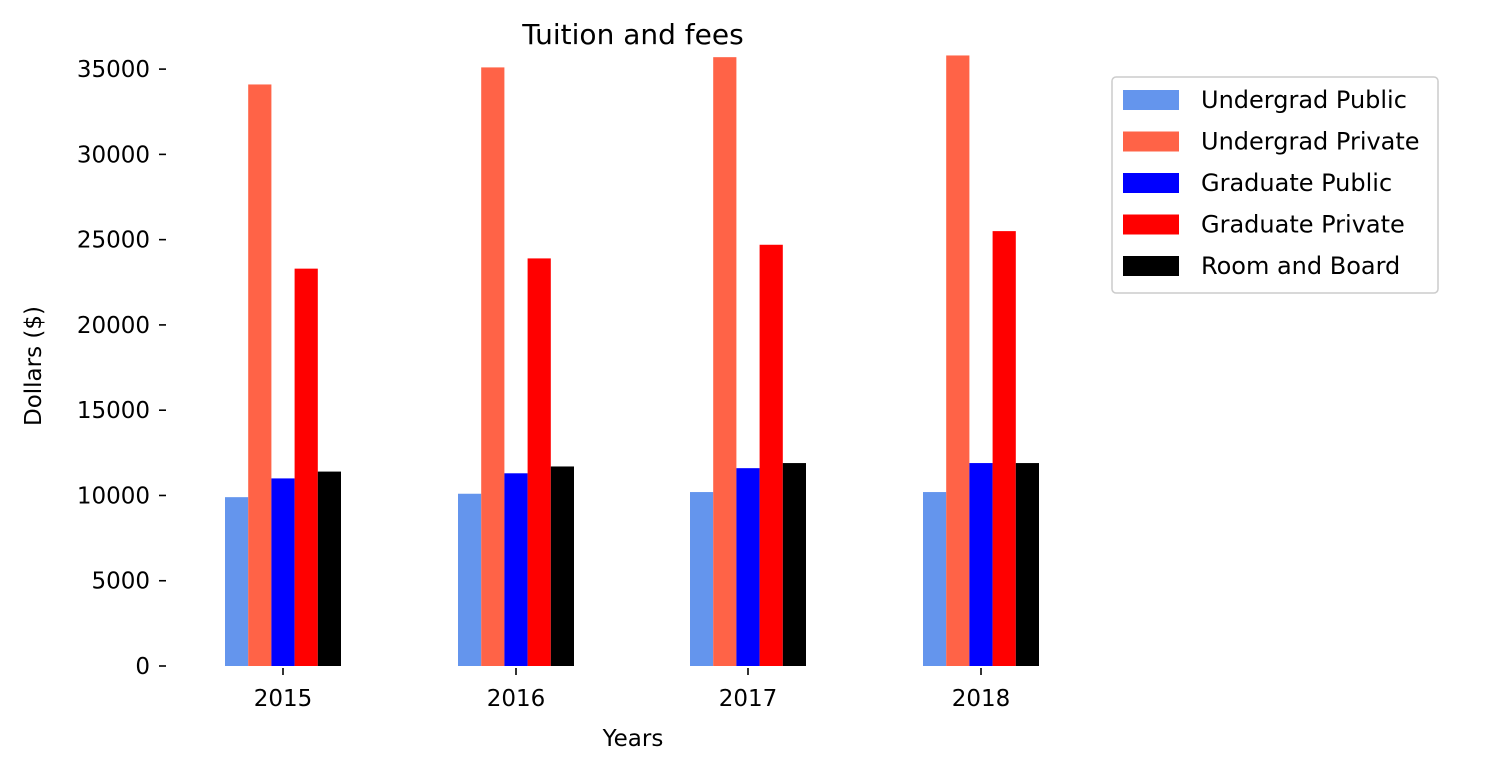  I want to click on legend-item: Undergrad Private, so click(1271, 142).